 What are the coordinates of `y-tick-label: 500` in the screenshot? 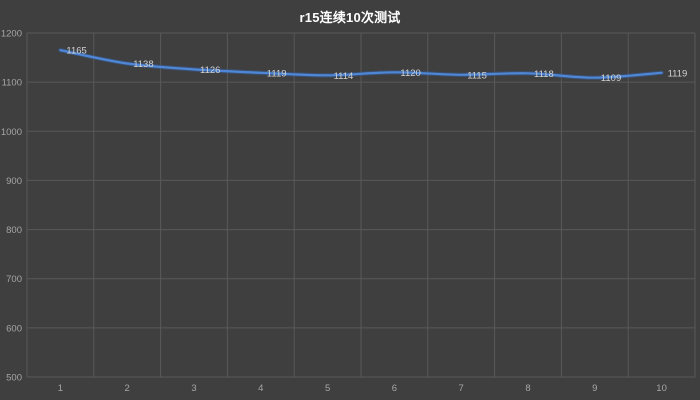 It's located at (14, 378).